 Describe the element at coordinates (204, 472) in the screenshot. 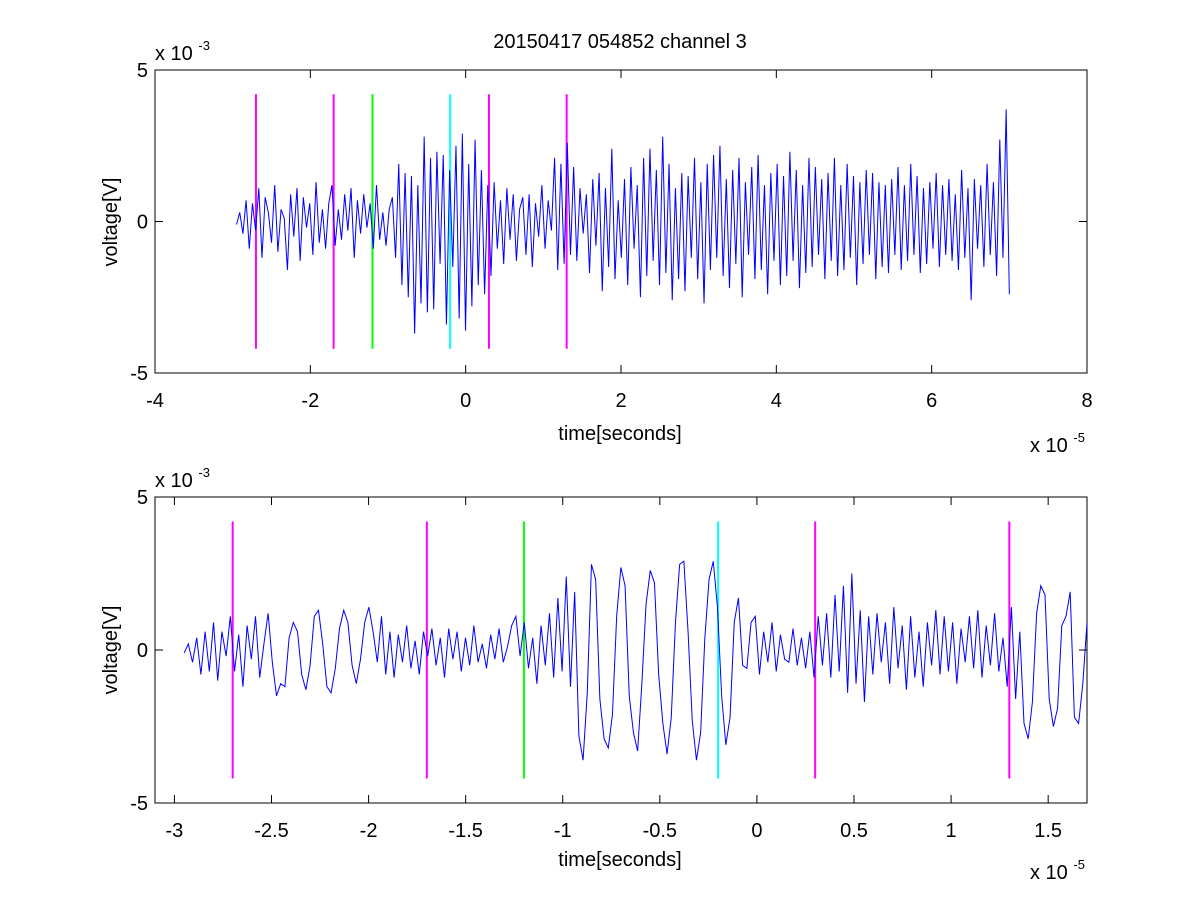

I see `axes-bottom-y-exponent-power: -3` at that location.